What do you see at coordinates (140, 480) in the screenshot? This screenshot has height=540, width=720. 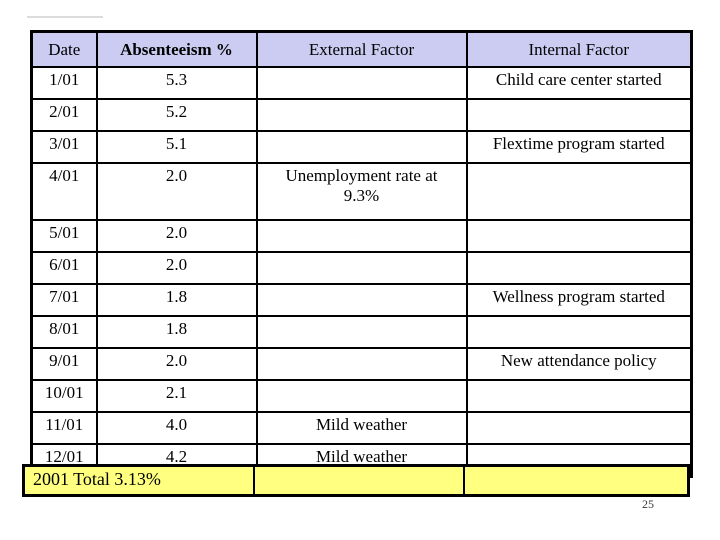 I see `total-label: 2001 Total 3.13%` at bounding box center [140, 480].